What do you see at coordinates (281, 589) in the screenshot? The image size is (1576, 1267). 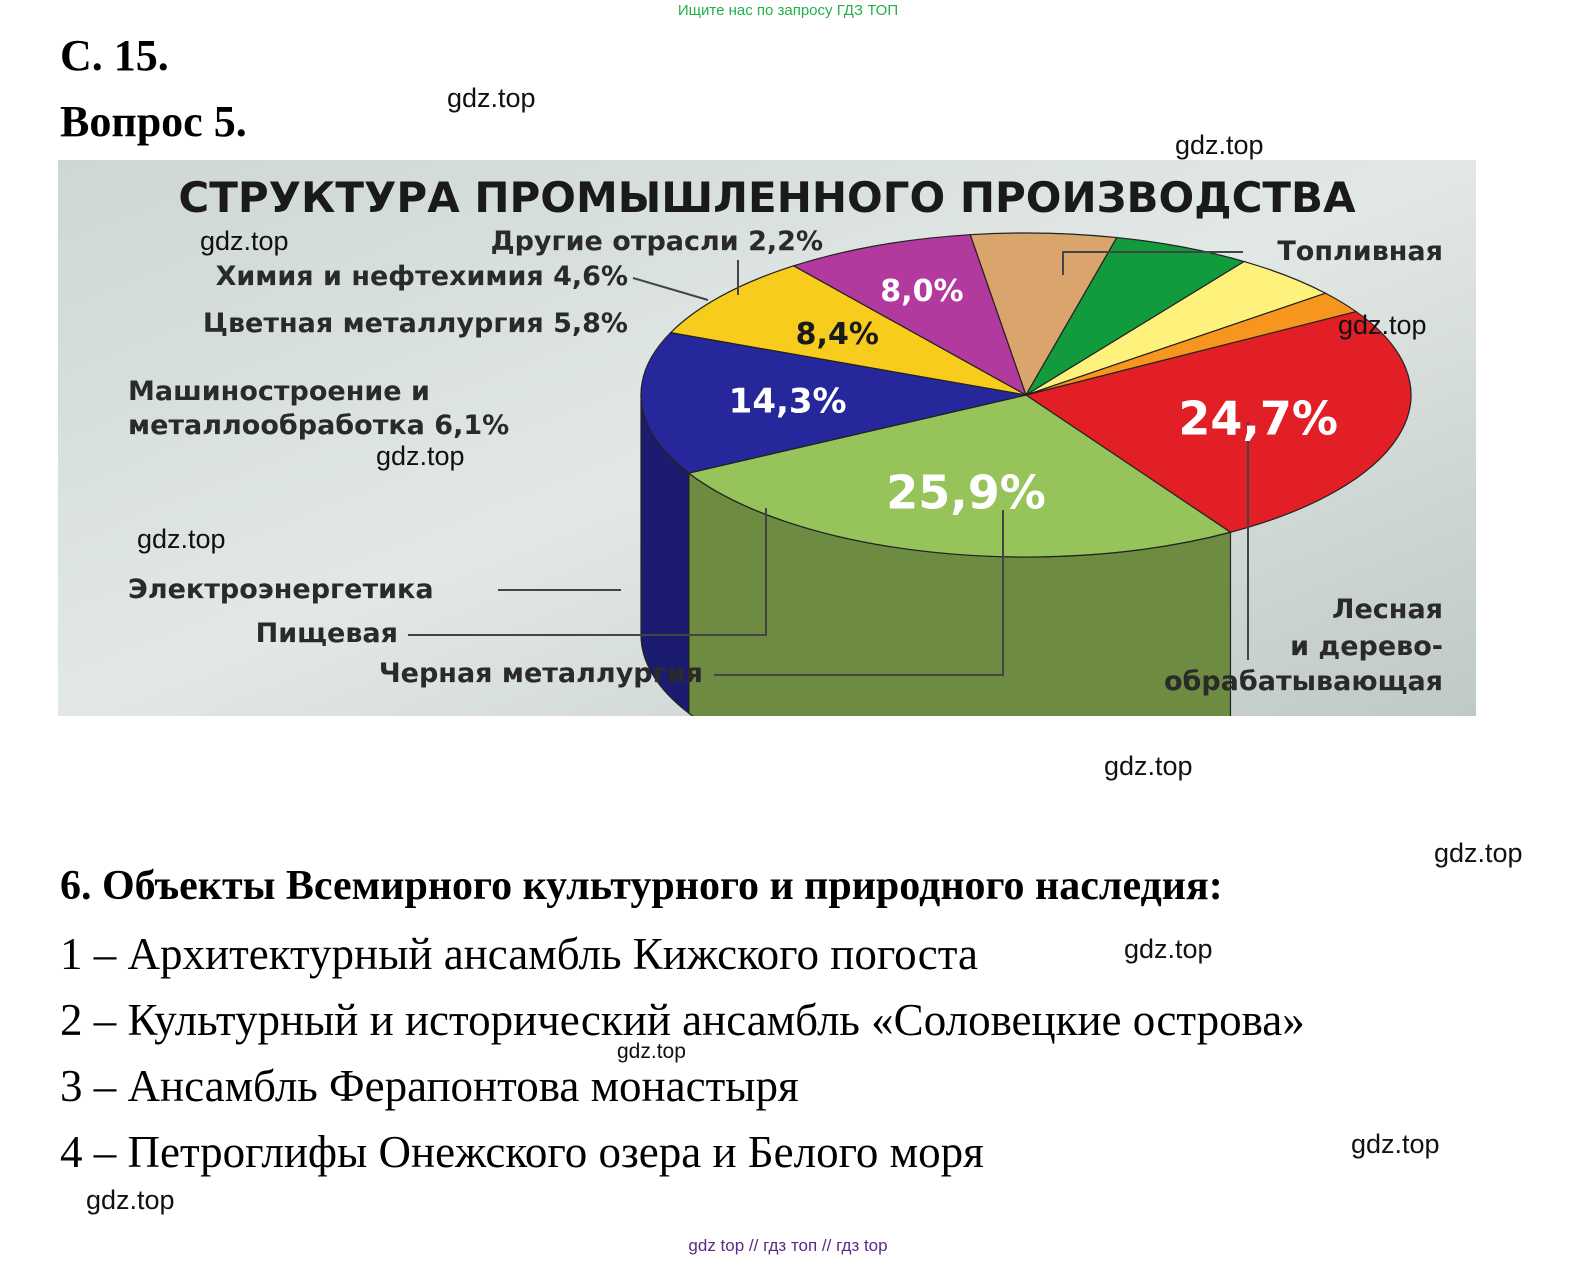 I see `category-label: Электроэнергетика` at bounding box center [281, 589].